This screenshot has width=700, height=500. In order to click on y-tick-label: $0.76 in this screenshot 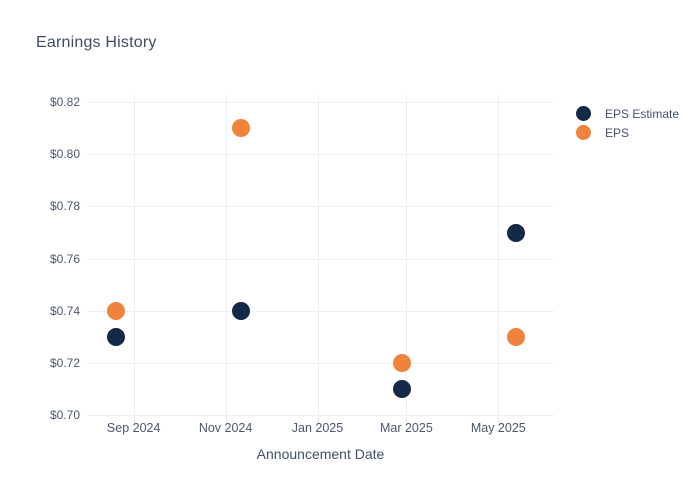, I will do `click(64, 258)`.